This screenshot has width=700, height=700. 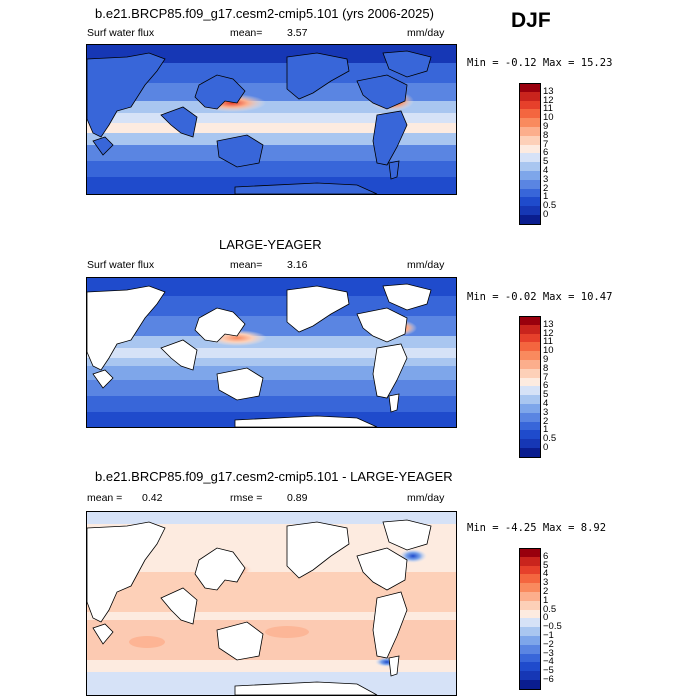 I want to click on panel2-colorbar-label: 2, so click(x=546, y=421).